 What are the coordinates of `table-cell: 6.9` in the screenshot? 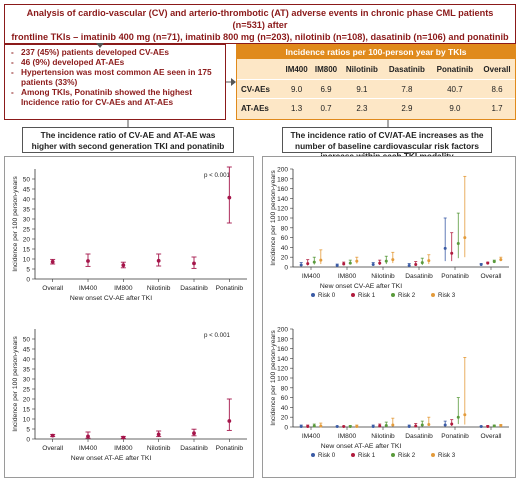 It's located at (326, 89).